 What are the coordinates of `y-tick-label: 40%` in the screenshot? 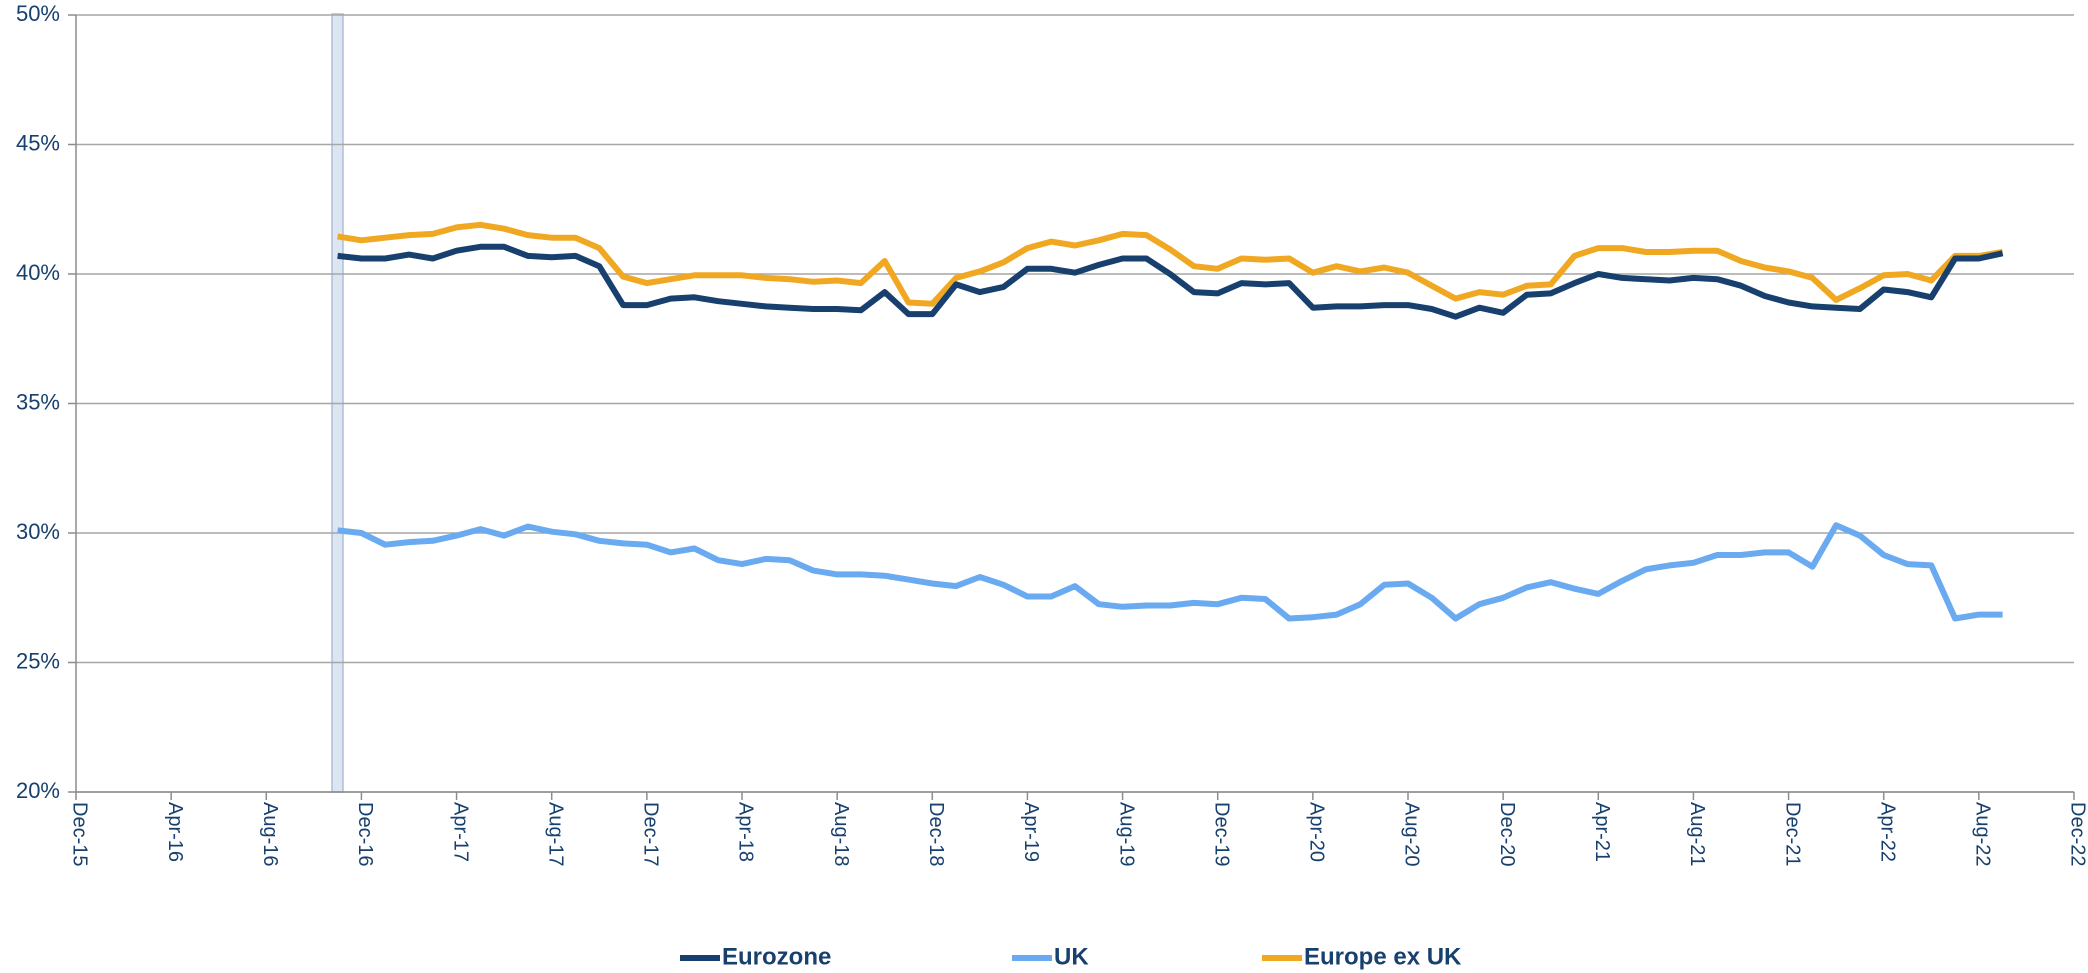 It's located at (38, 272).